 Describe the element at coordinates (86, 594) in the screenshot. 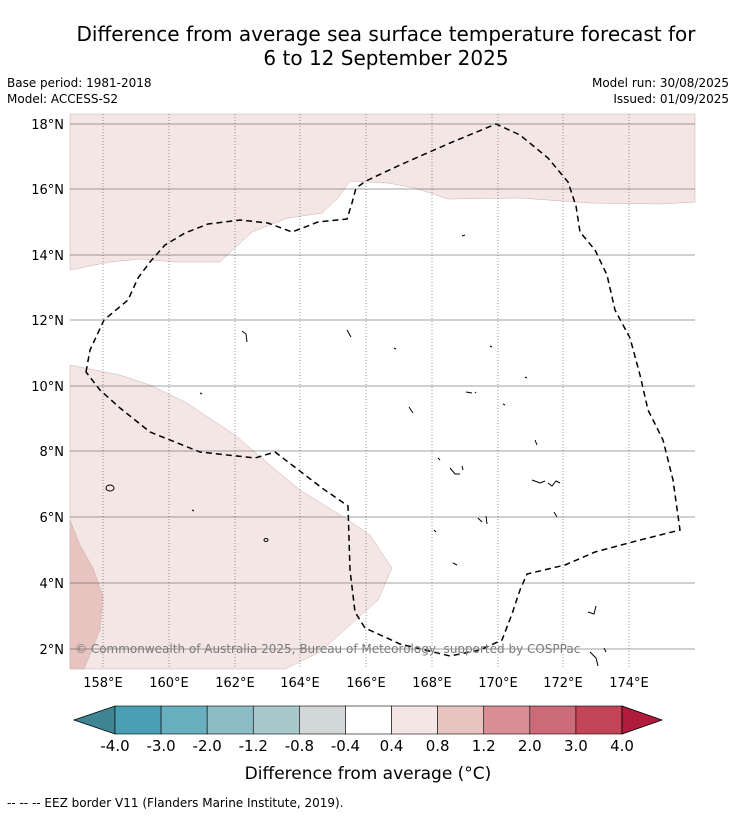

I see `moderate-warm-anomaly-west` at that location.